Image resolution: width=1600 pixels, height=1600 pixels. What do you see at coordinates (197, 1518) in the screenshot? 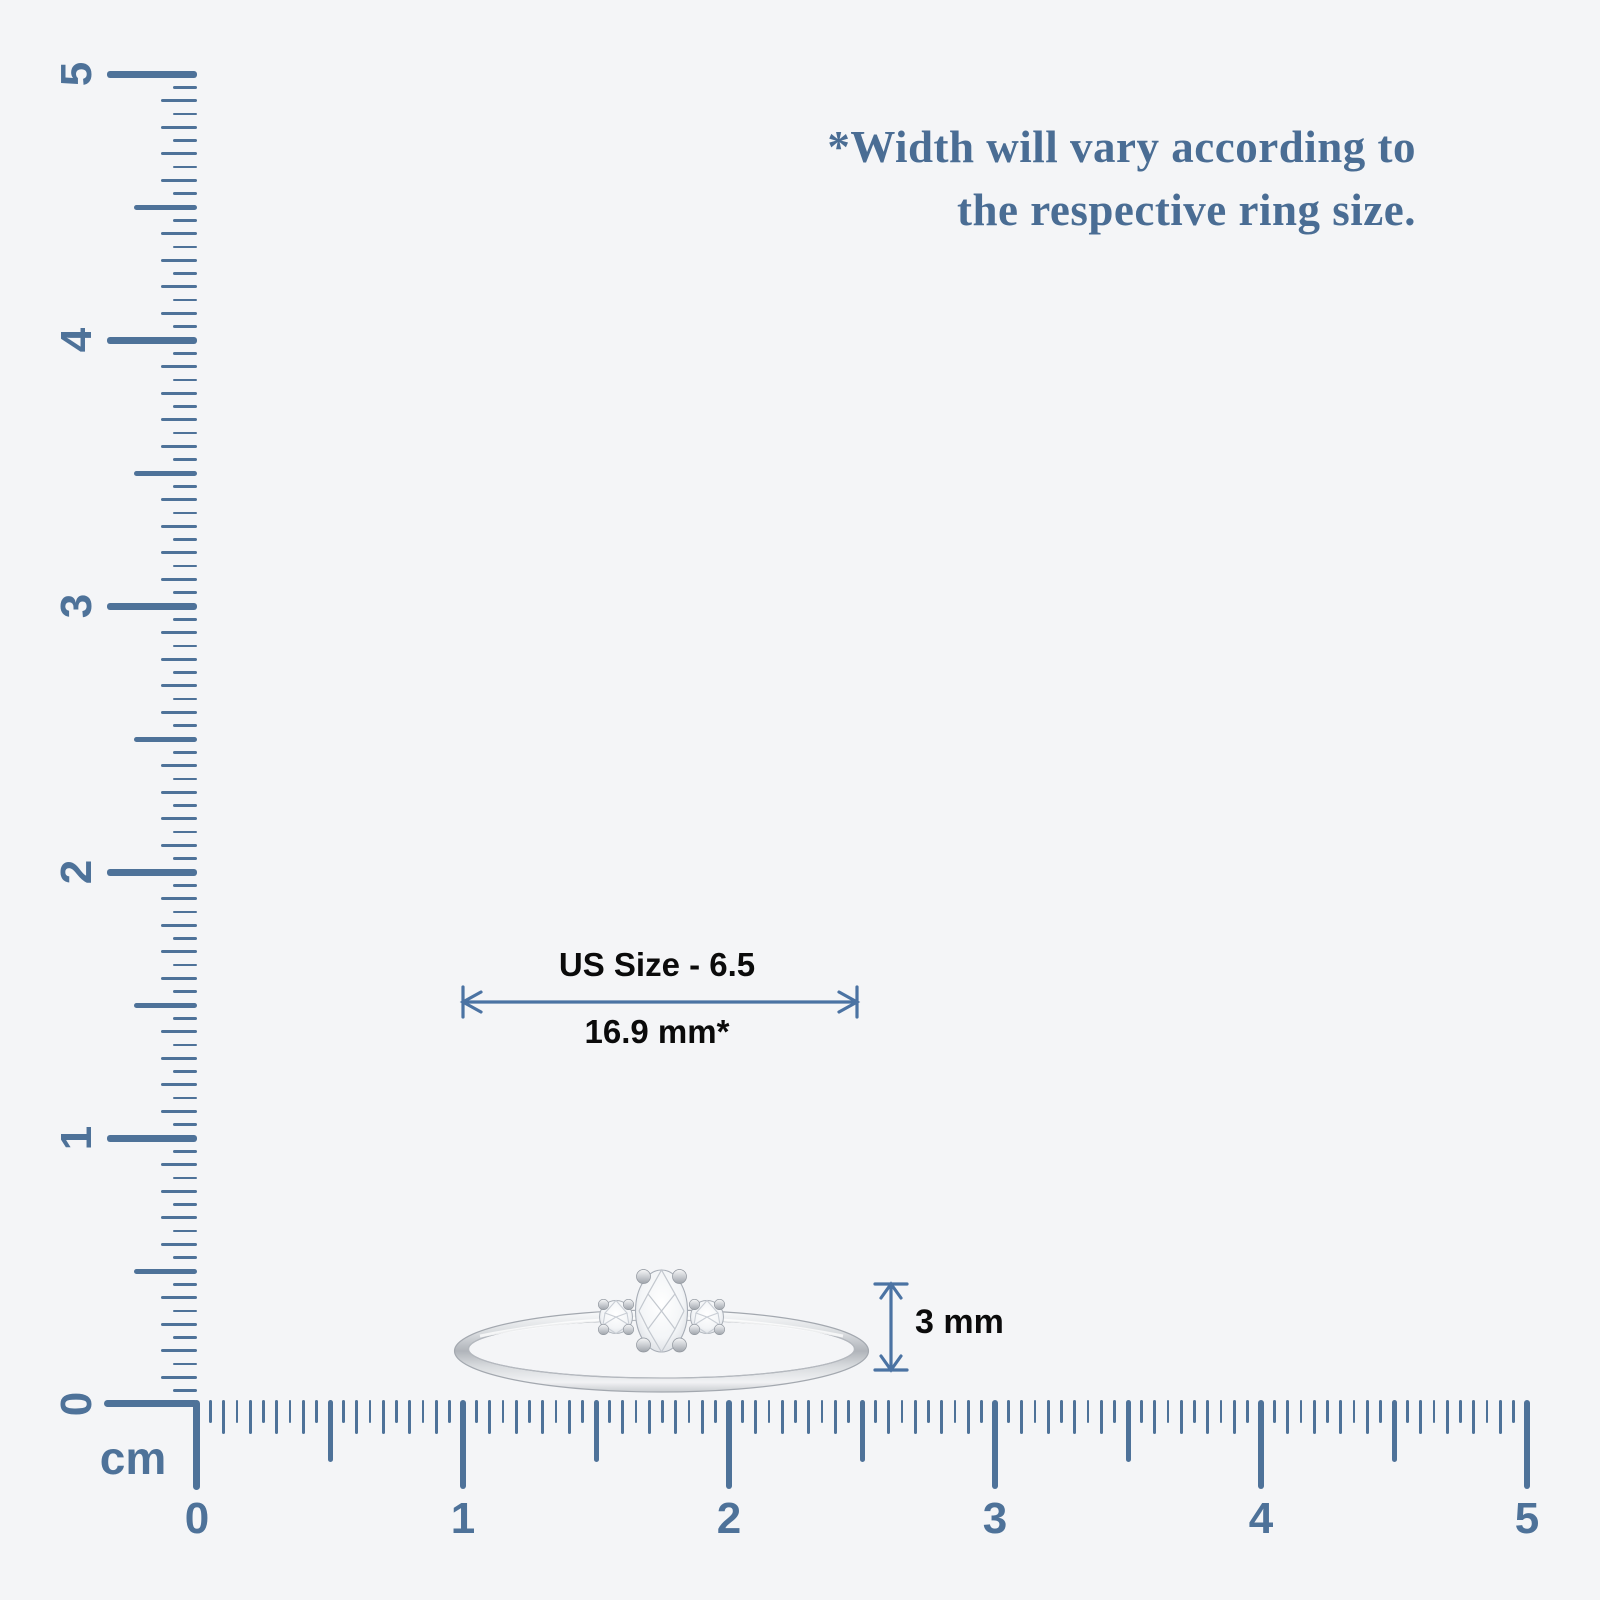
I see `horizontal-ruler-number: 0` at bounding box center [197, 1518].